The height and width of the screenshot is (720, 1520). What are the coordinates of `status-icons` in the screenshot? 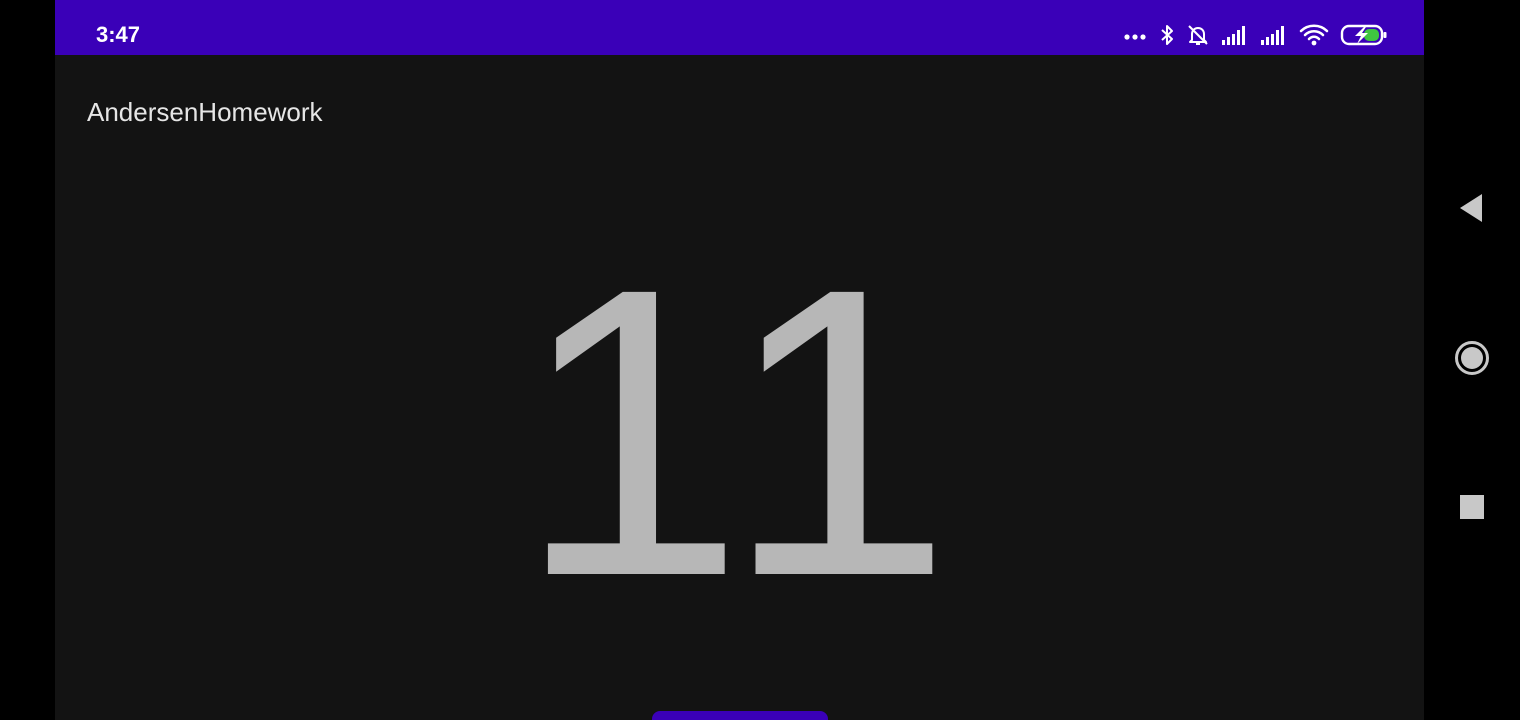 It's located at (1256, 35).